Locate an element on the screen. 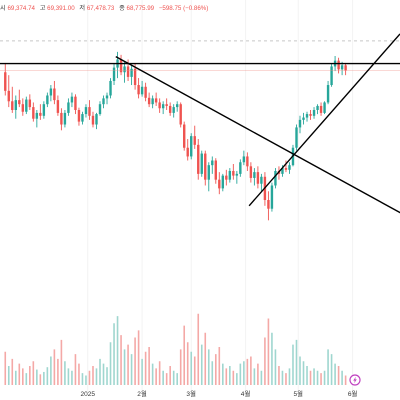 This screenshot has width=400, height=400. x-tick-label: 5월 is located at coordinates (298, 393).